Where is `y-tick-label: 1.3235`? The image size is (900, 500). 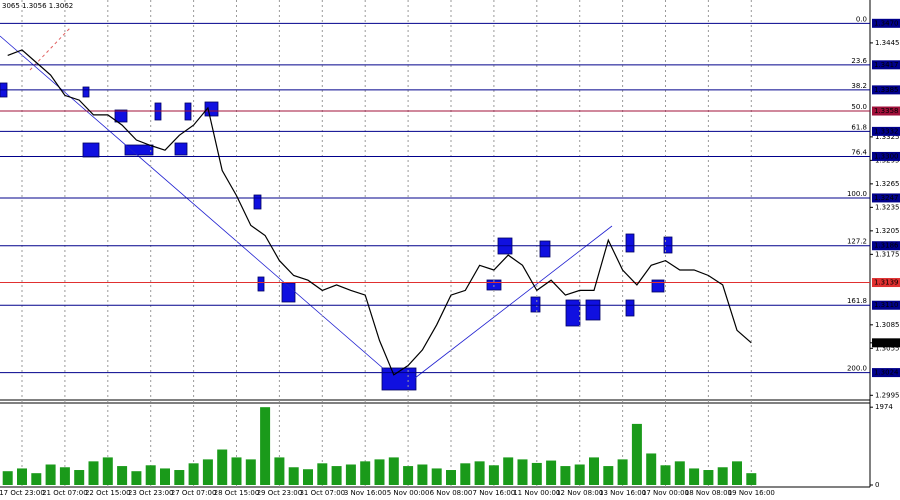
y-tick-label: 1.3235 is located at coordinates (887, 207).